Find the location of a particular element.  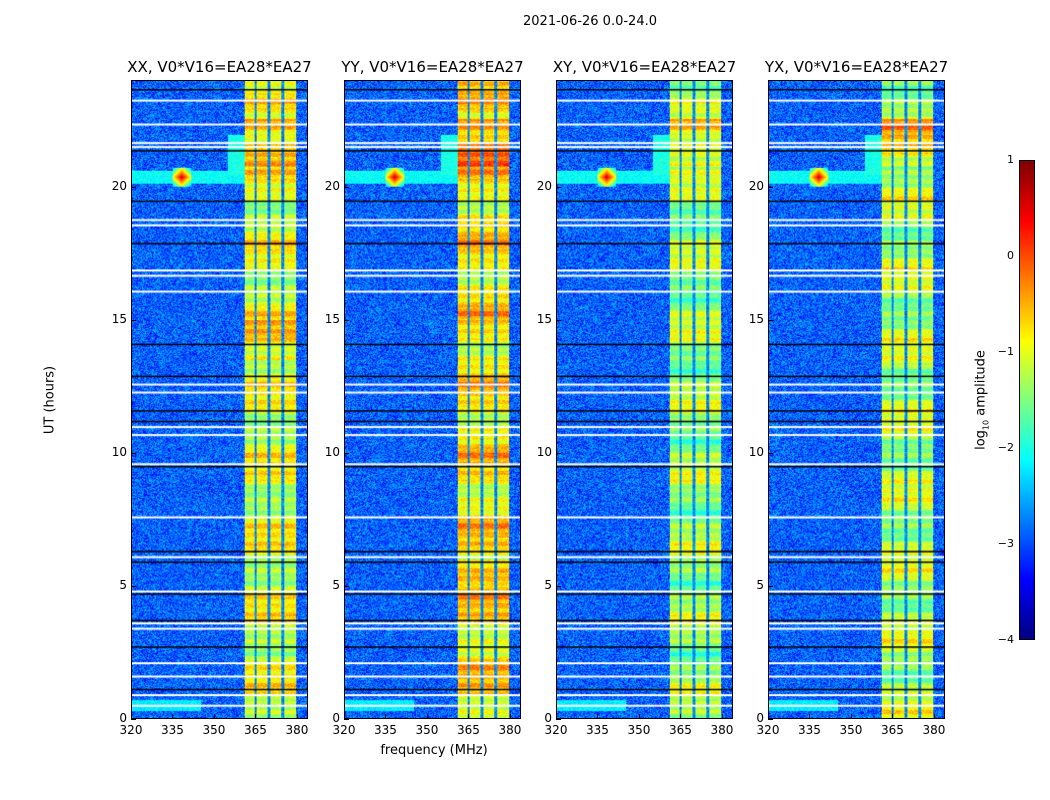

colorbar-tick-label: 0 is located at coordinates (1010, 255).